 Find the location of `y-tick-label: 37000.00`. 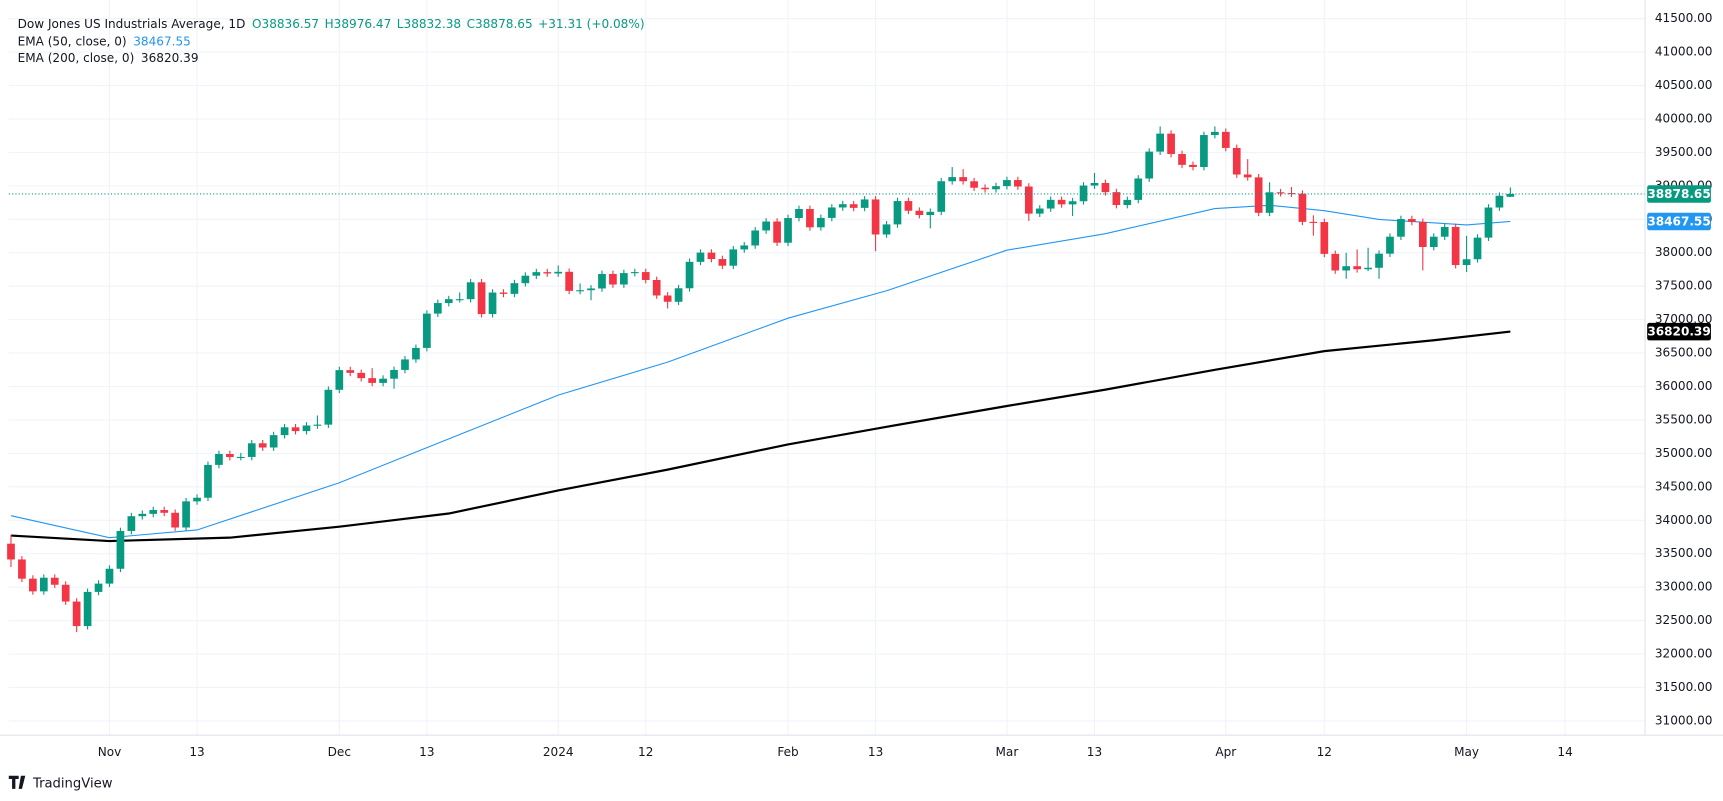

y-tick-label: 37000.00 is located at coordinates (1684, 319).